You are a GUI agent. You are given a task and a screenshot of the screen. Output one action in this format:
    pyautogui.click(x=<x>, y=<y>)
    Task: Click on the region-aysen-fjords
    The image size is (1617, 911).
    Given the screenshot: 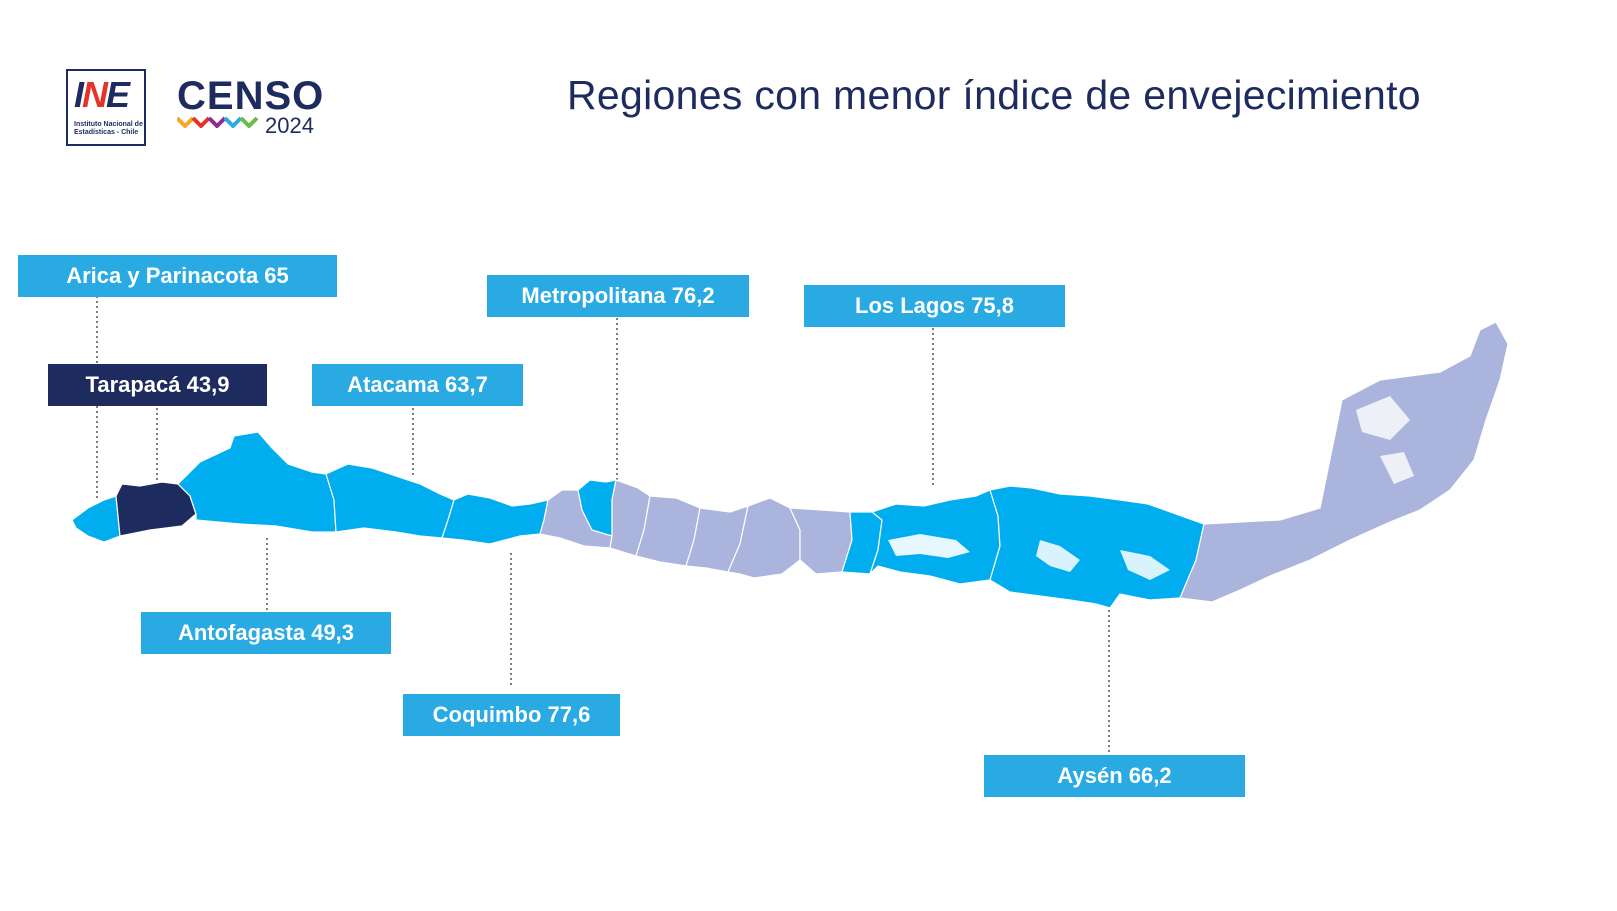 What is the action you would take?
    pyautogui.click(x=1103, y=560)
    